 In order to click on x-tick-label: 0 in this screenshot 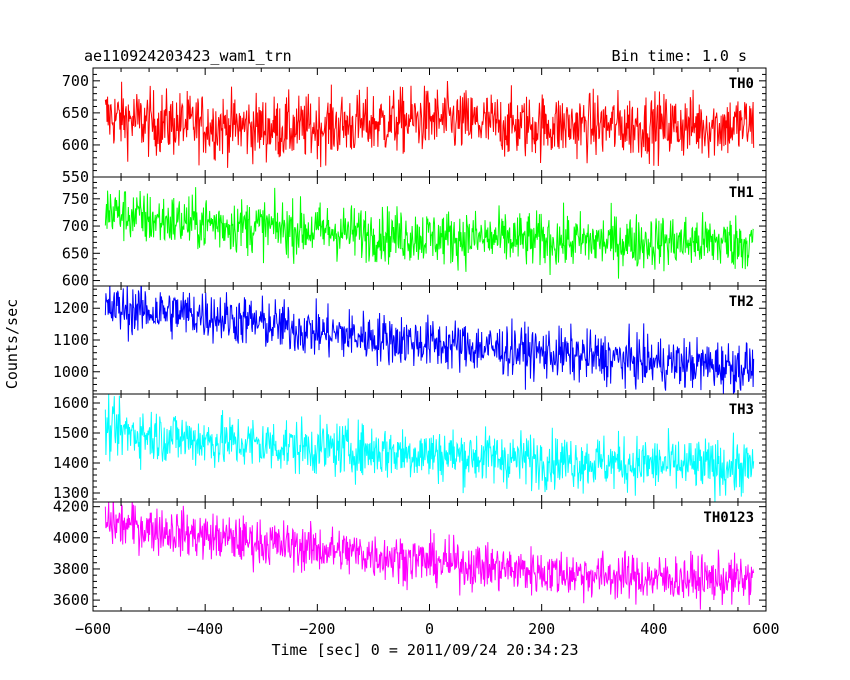, I will do `click(429, 629)`.